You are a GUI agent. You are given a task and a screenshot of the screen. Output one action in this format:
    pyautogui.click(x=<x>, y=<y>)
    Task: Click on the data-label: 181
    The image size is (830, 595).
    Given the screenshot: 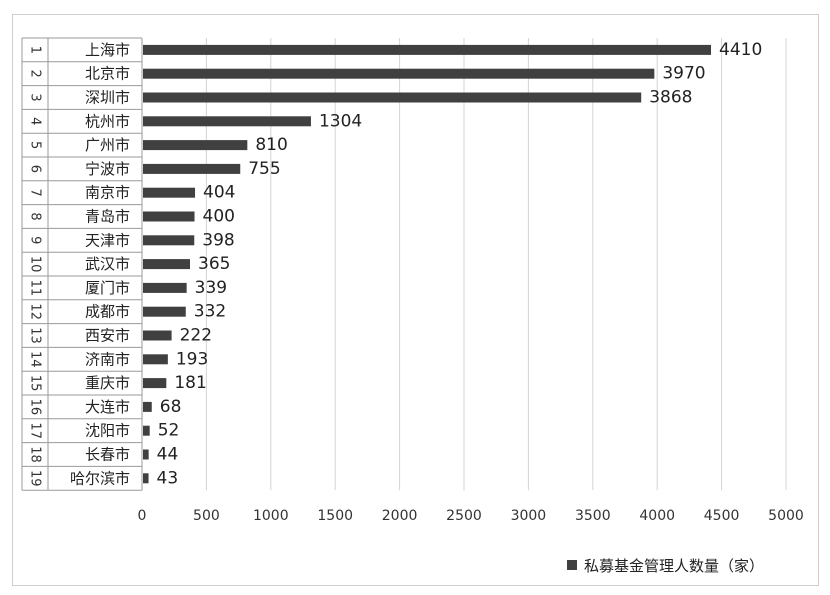 What is the action you would take?
    pyautogui.click(x=190, y=383)
    